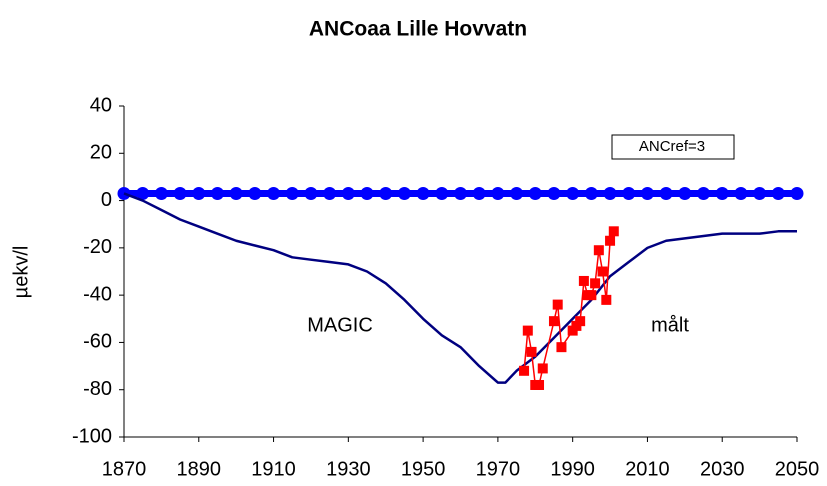 The width and height of the screenshot is (827, 486). Describe the element at coordinates (722, 469) in the screenshot. I see `x-tick-label: 2030` at that location.